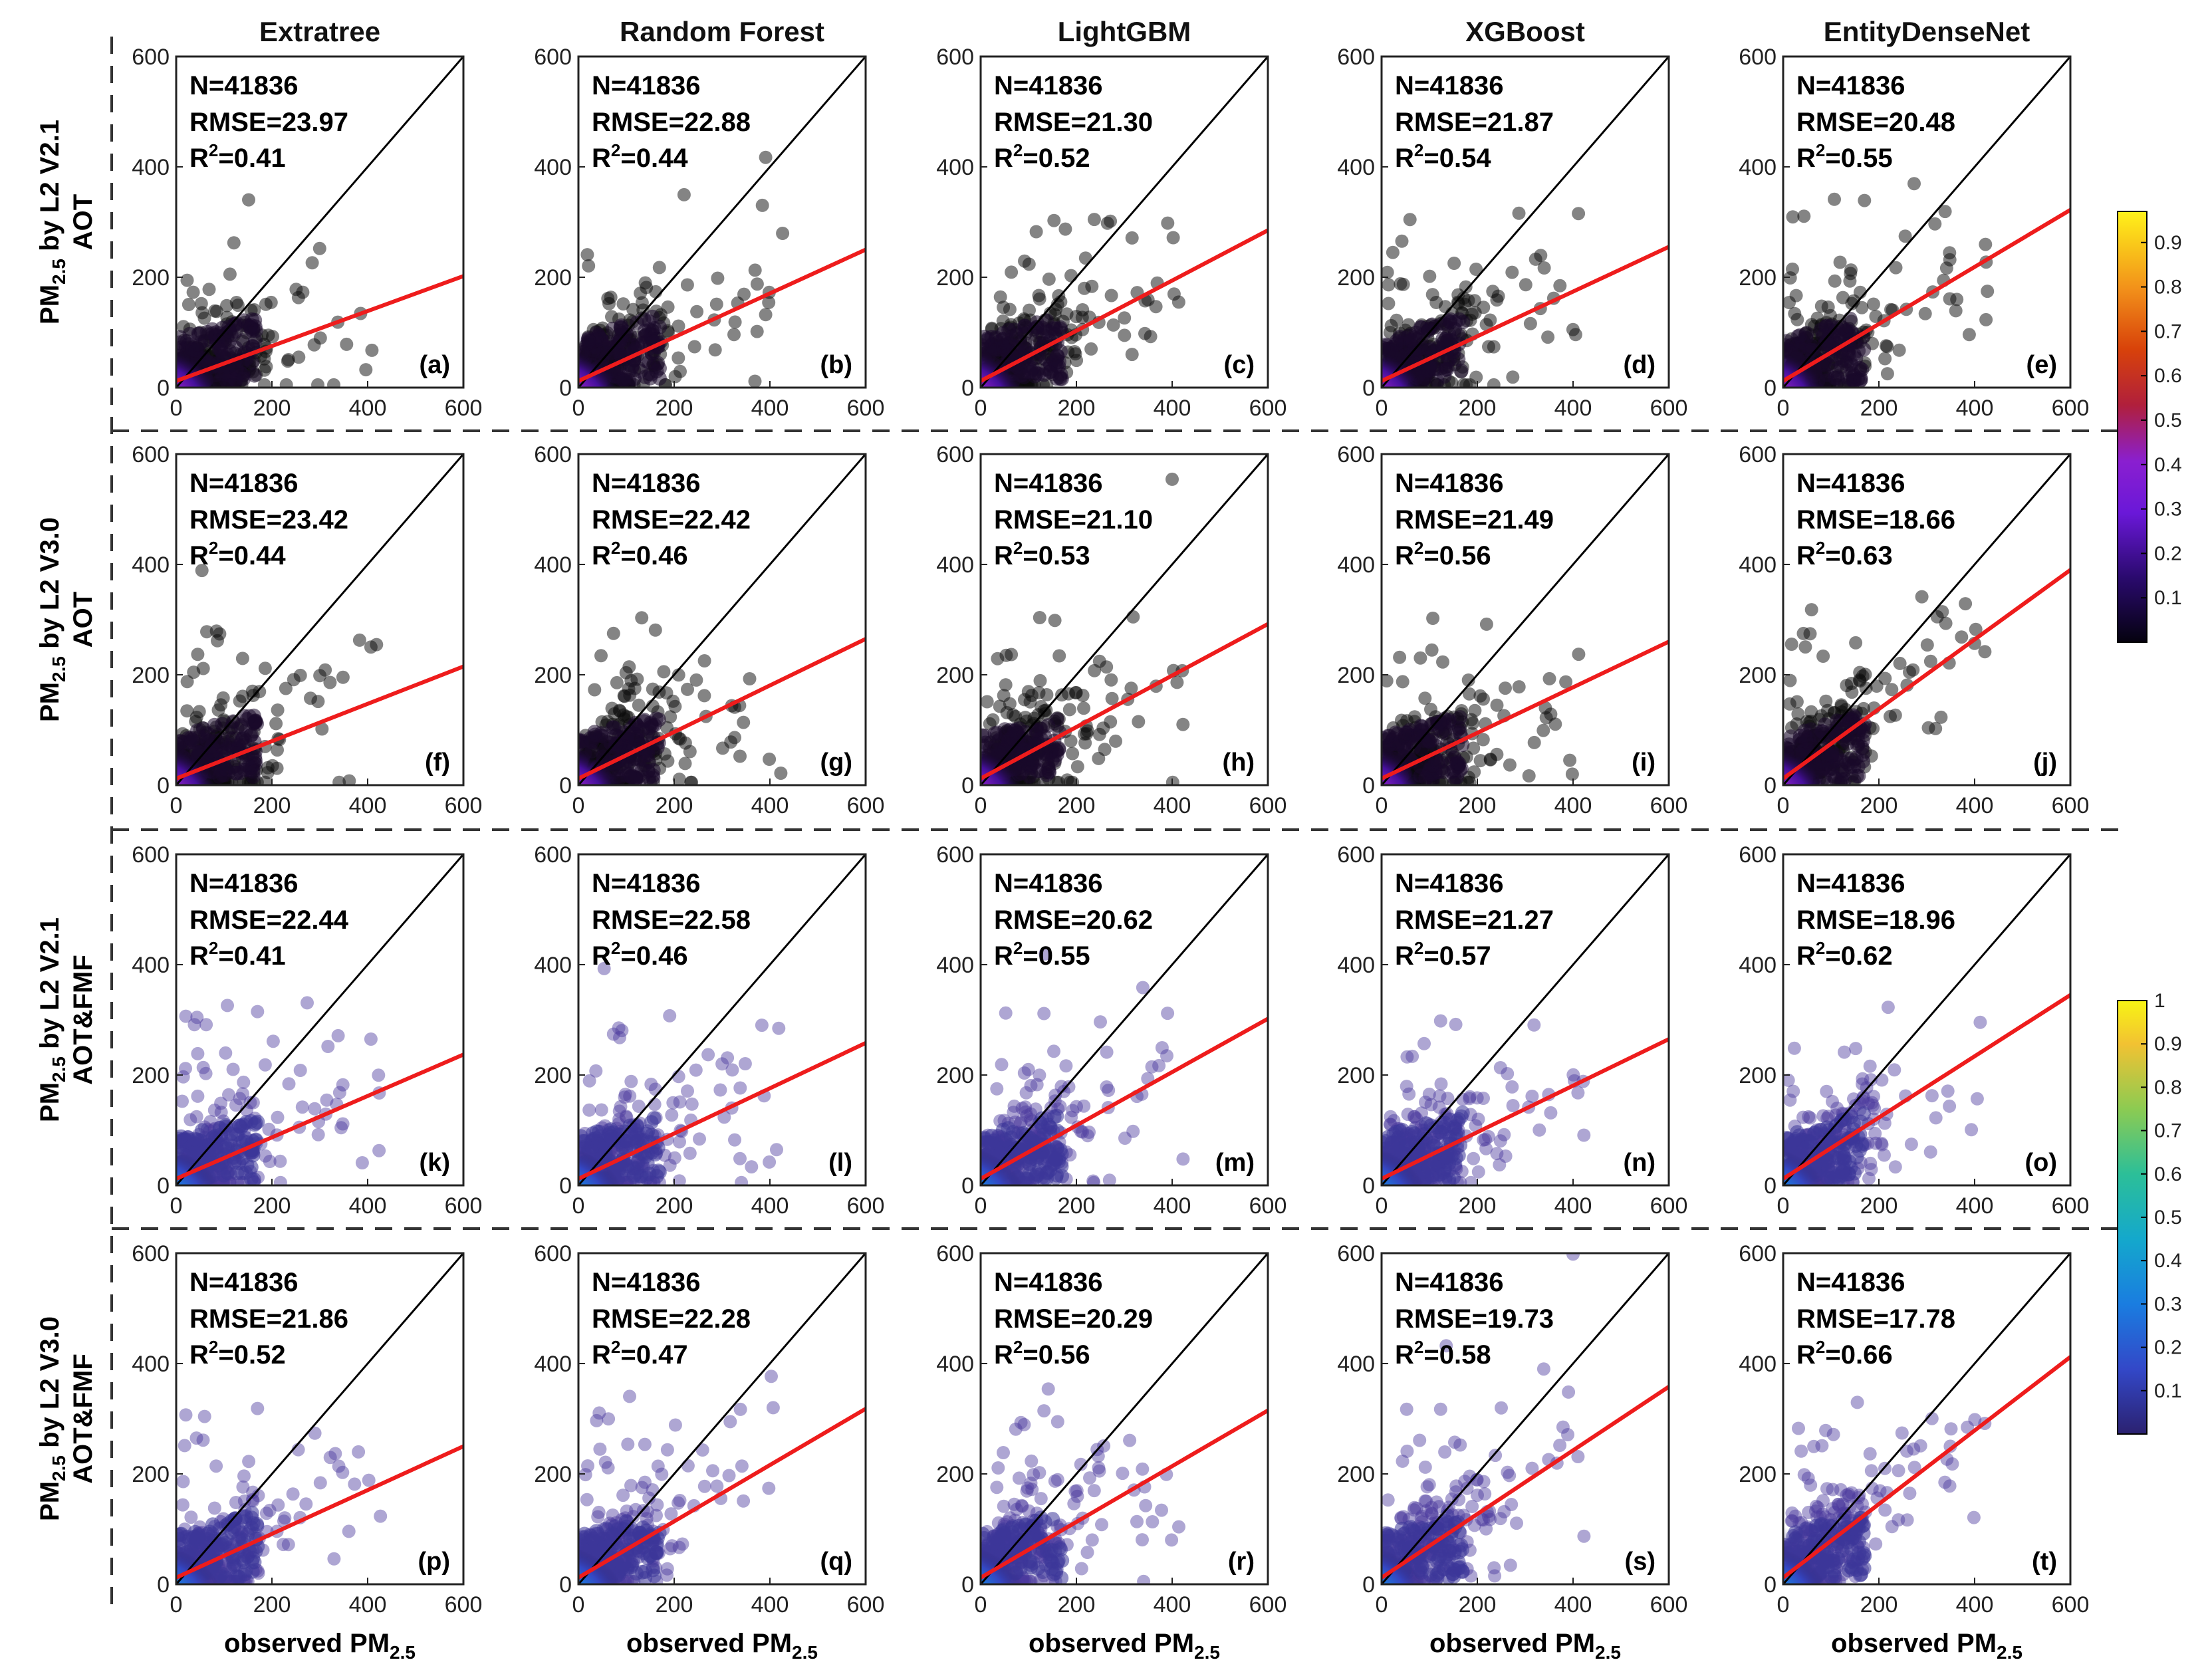 The width and height of the screenshot is (2208, 1680). I want to click on one-to-one-line, so click(722, 222).